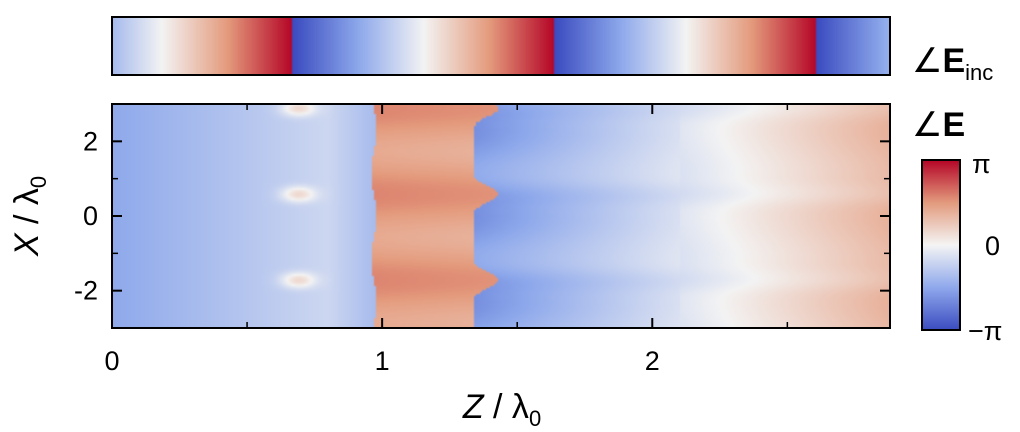 This screenshot has width=1020, height=432. Describe the element at coordinates (952, 63) in the screenshot. I see `incident-phase-label: ∠Einc` at that location.